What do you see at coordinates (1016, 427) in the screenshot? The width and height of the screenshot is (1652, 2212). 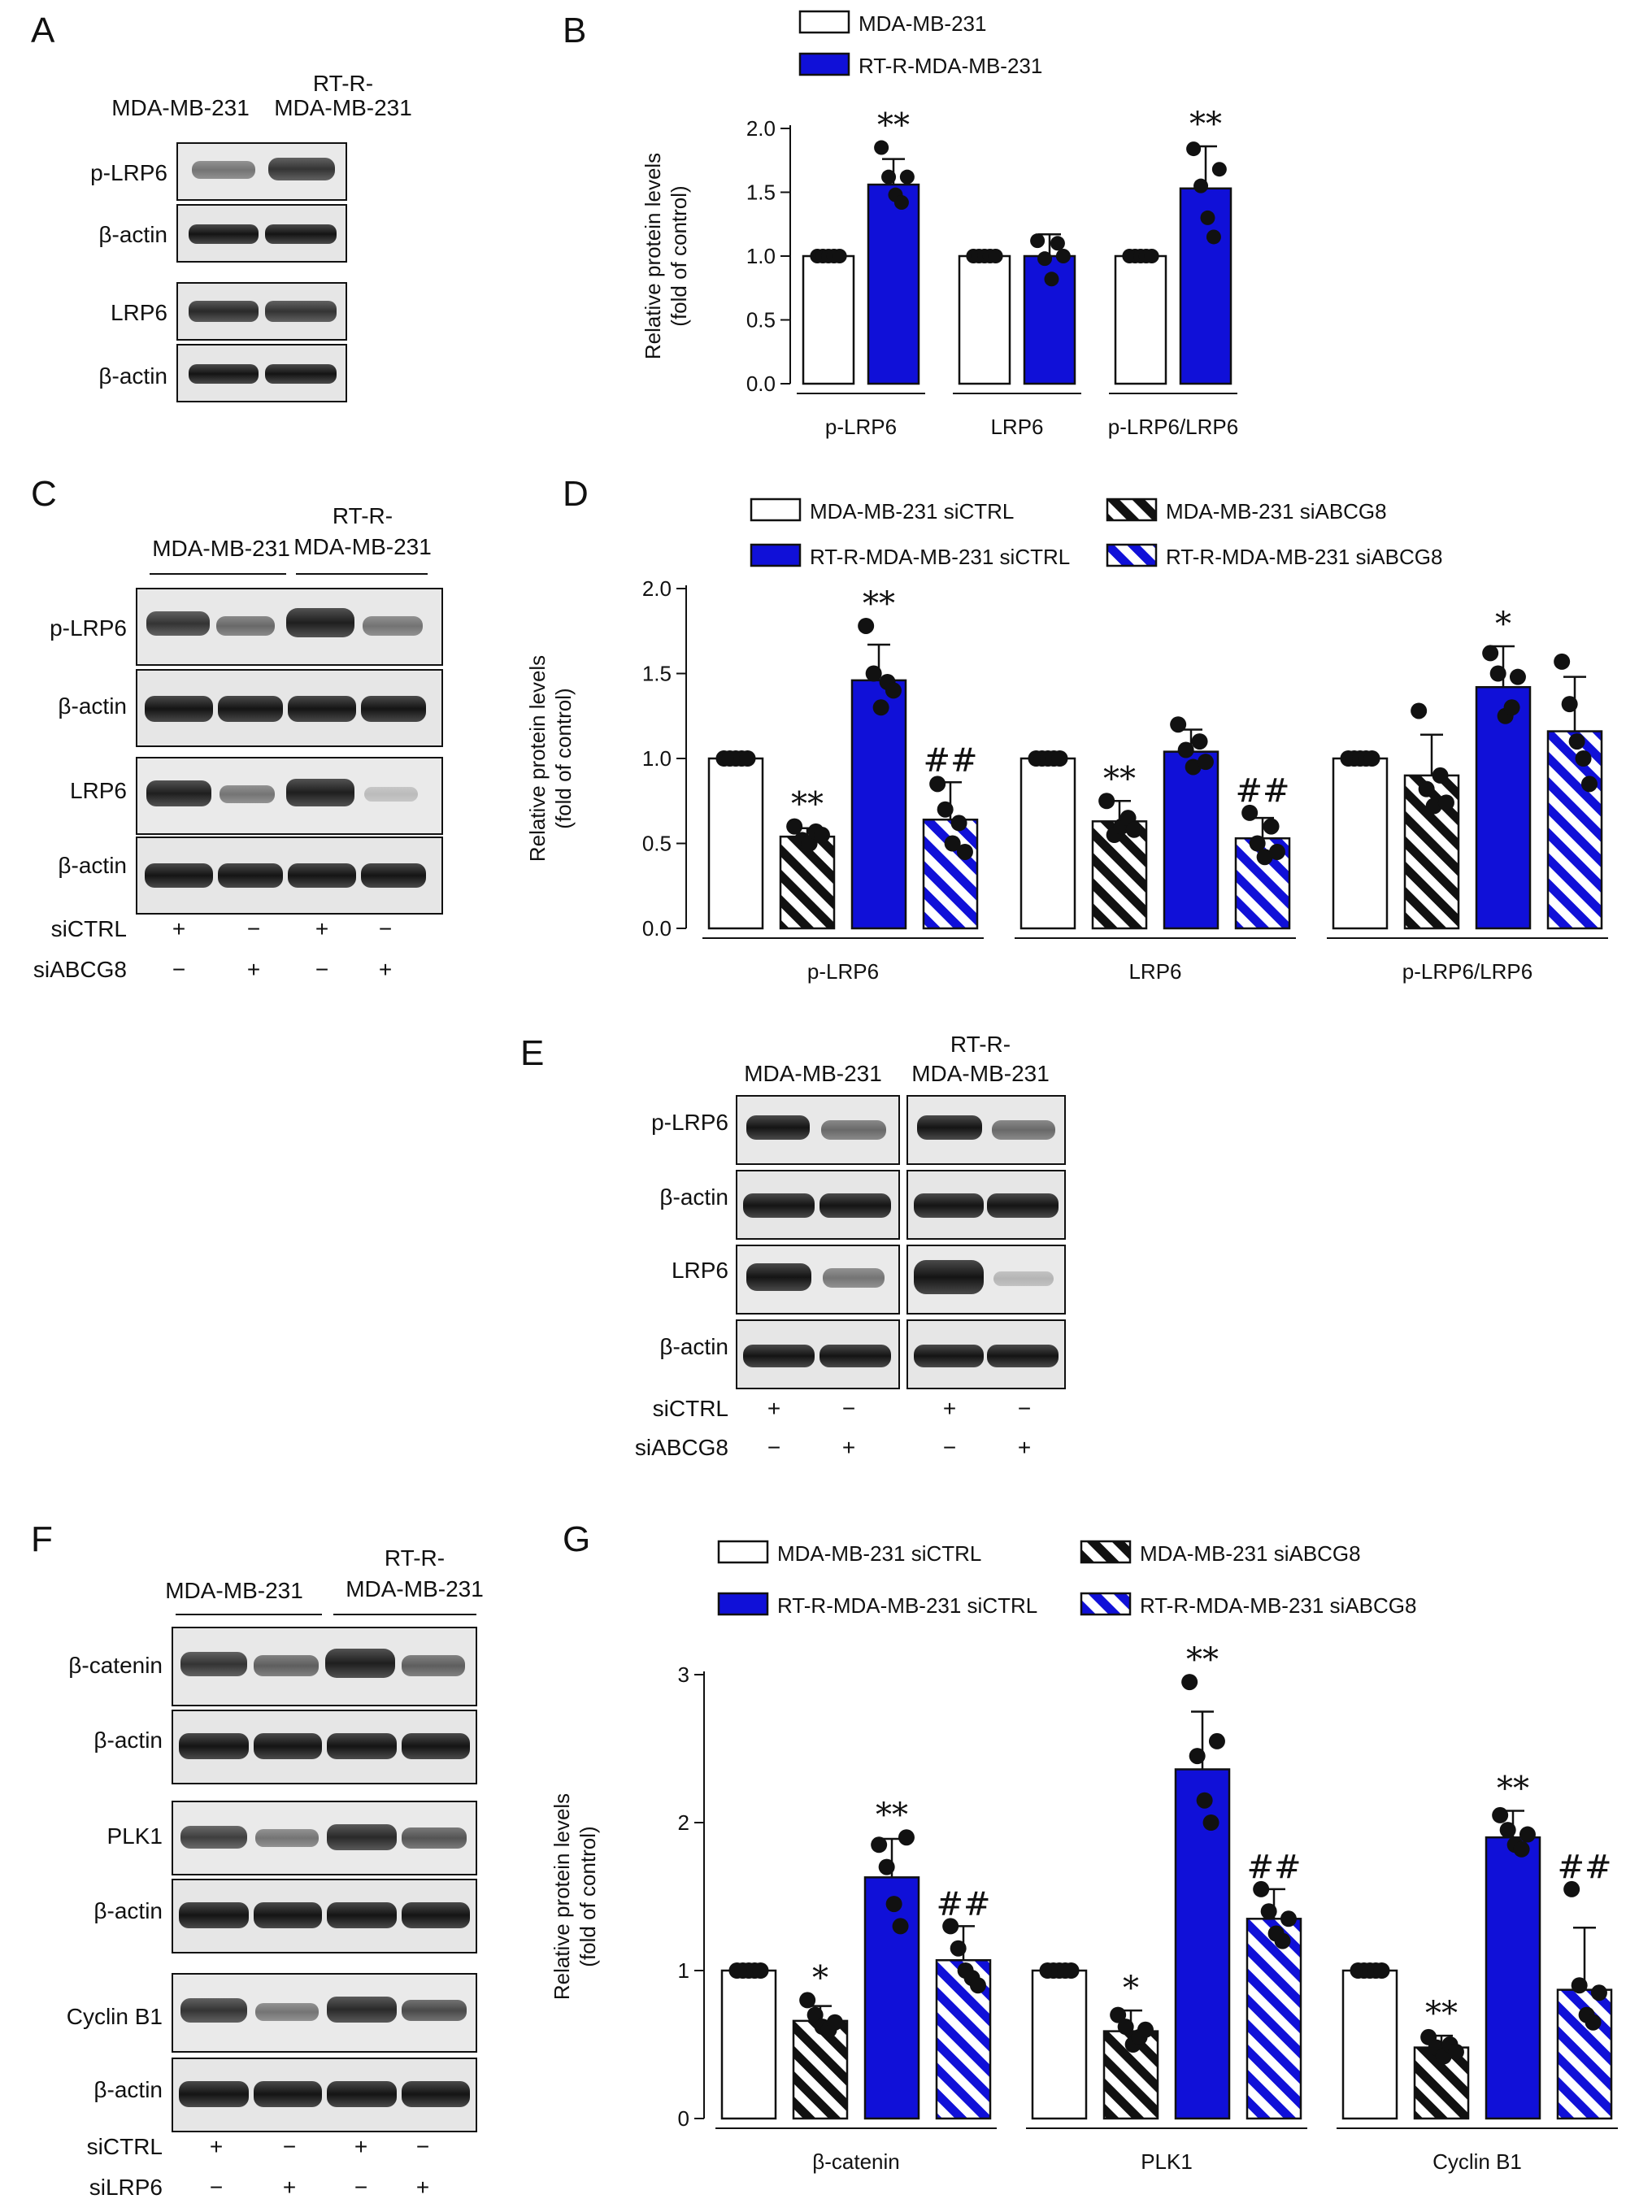 I see `x-tick-label: LRP6` at bounding box center [1016, 427].